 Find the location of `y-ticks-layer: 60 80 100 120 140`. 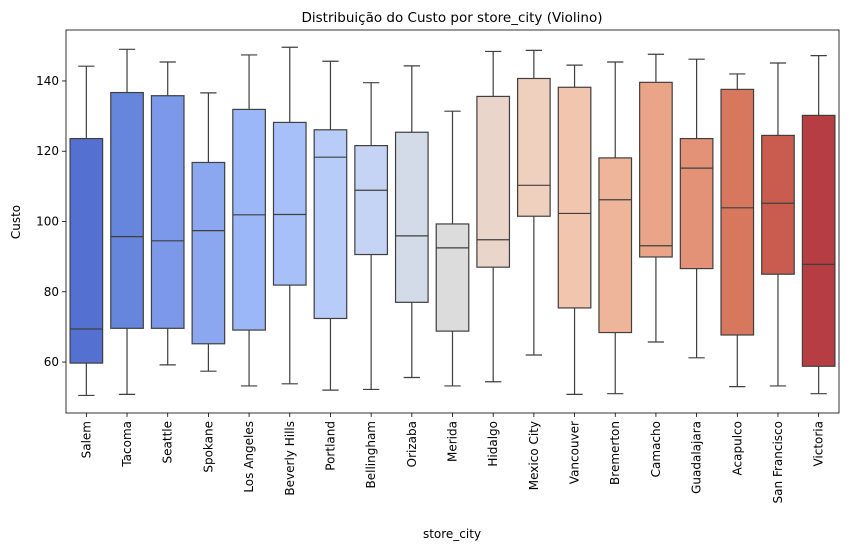

y-ticks-layer: 60 80 100 120 140 is located at coordinates (51, 221).